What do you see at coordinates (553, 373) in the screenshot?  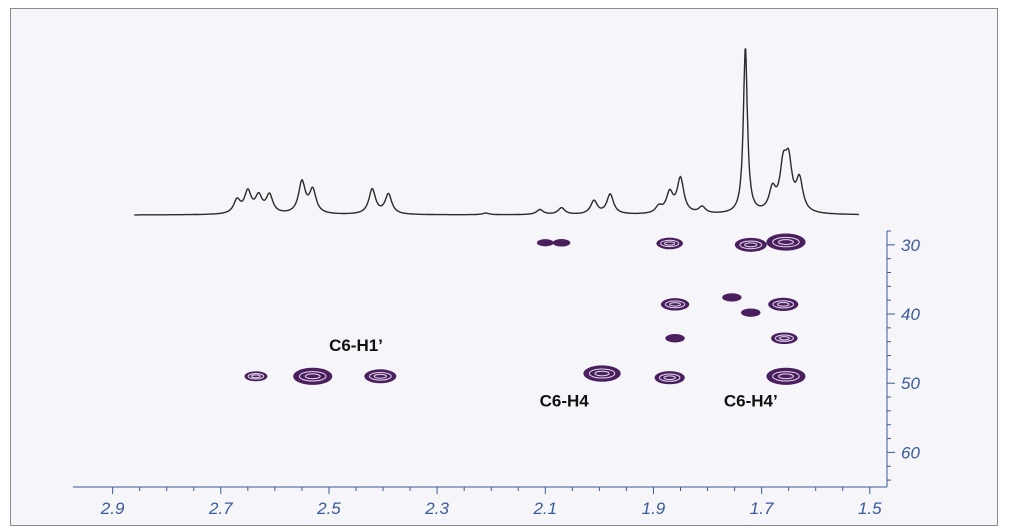 I see `annotations-layer: C6-H1’ C6-H4 C6-H4’` at bounding box center [553, 373].